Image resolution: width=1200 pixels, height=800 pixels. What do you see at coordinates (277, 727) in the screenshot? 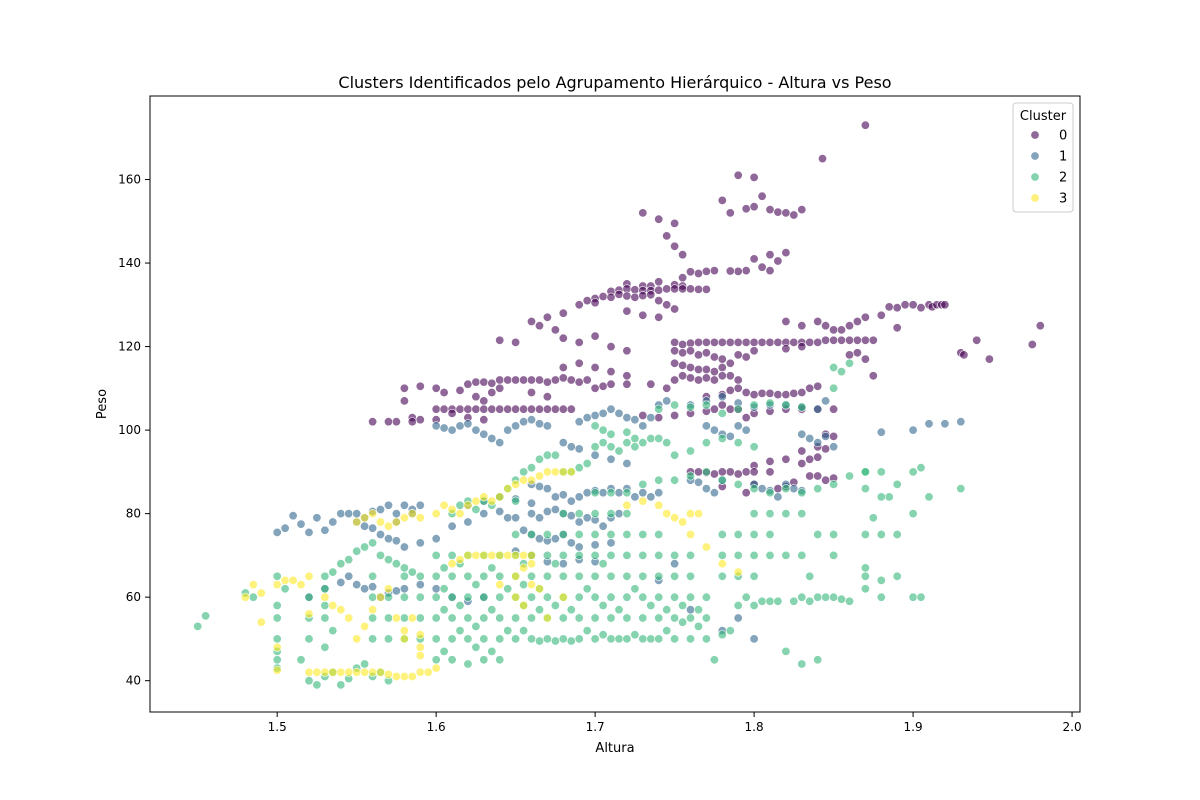
I see `x-tick-label-0: 1.5` at bounding box center [277, 727].